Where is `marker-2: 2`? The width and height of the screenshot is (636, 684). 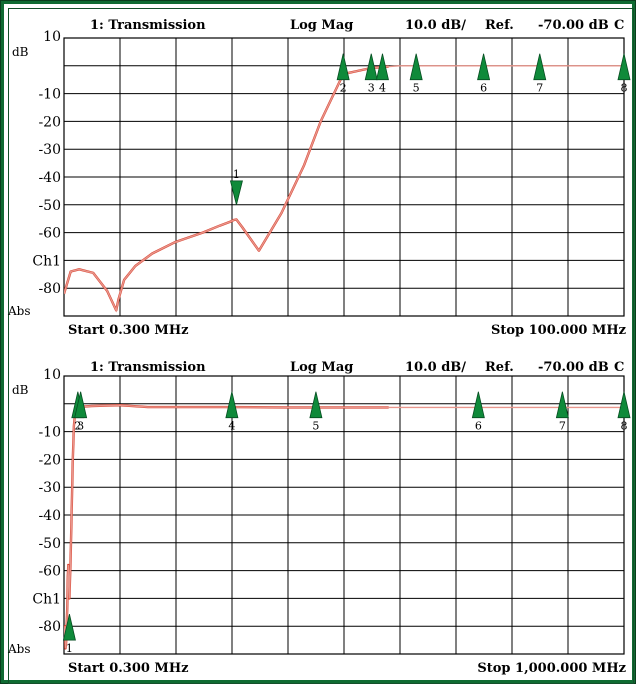
marker-2: 2 is located at coordinates (343, 74).